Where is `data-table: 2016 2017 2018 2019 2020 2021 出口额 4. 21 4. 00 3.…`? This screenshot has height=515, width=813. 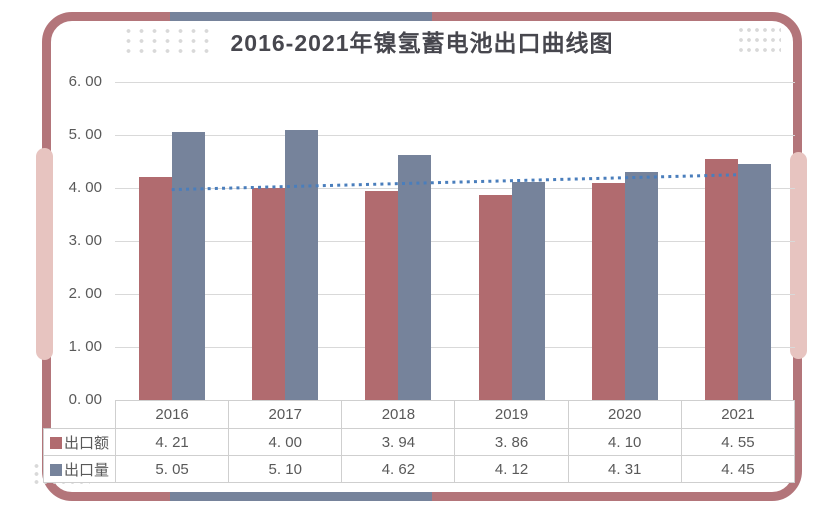 data-table: 2016 2017 2018 2019 2020 2021 出口额 4. 21 4. 00 3.… is located at coordinates (419, 441).